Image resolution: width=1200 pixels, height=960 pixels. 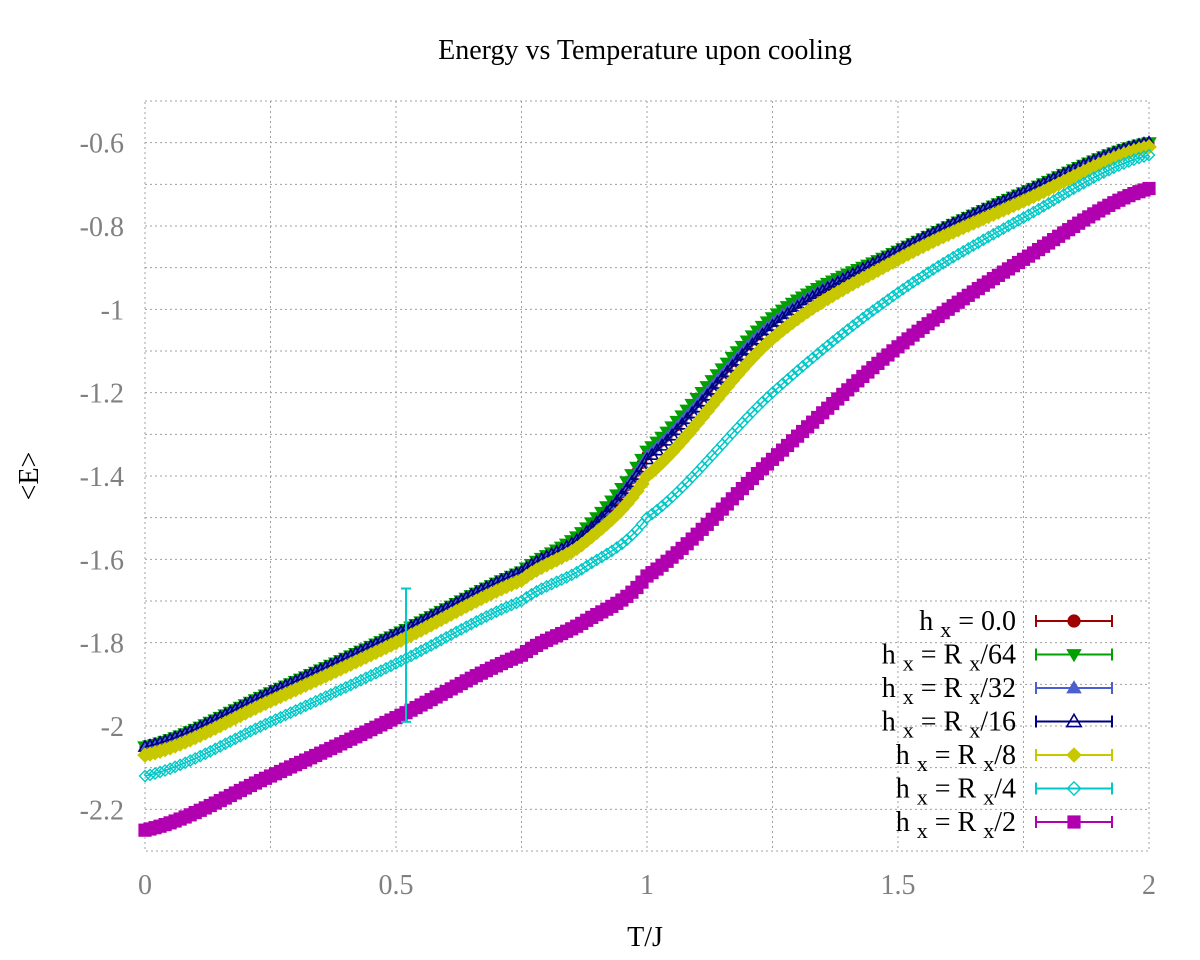 I want to click on y-tick-label: -1.2, so click(x=102, y=394).